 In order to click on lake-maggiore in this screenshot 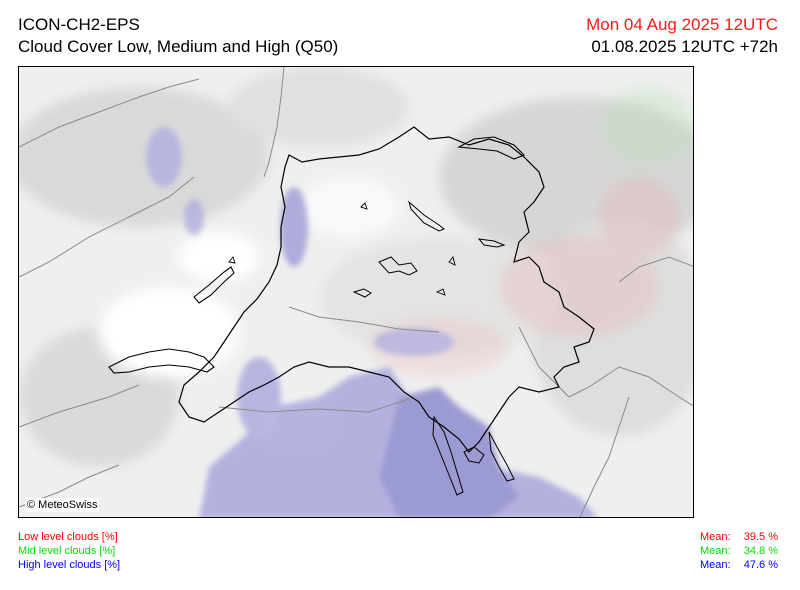, I will do `click(448, 455)`.